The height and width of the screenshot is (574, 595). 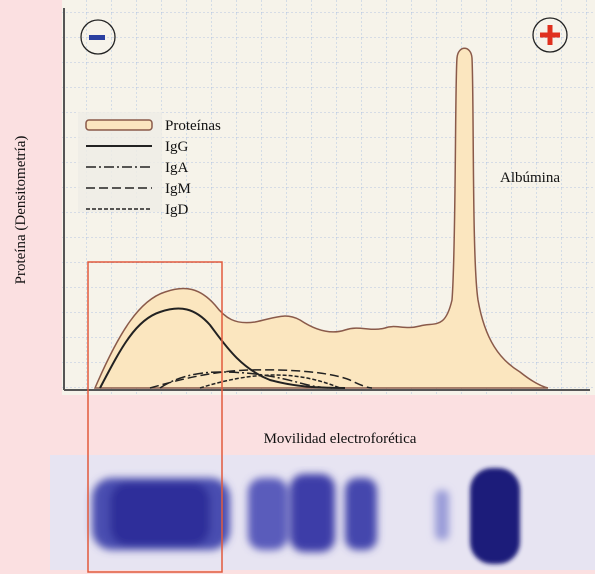 What do you see at coordinates (176, 168) in the screenshot?
I see `legend-label: IgA` at bounding box center [176, 168].